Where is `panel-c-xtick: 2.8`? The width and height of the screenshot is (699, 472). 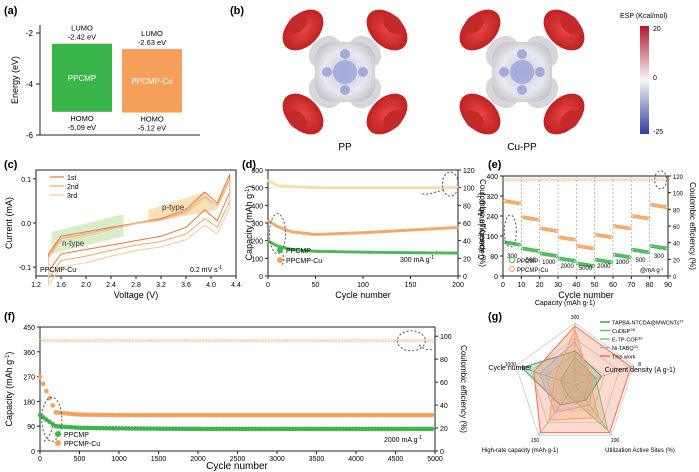
panel-c-xtick: 2.8 is located at coordinates (136, 285).